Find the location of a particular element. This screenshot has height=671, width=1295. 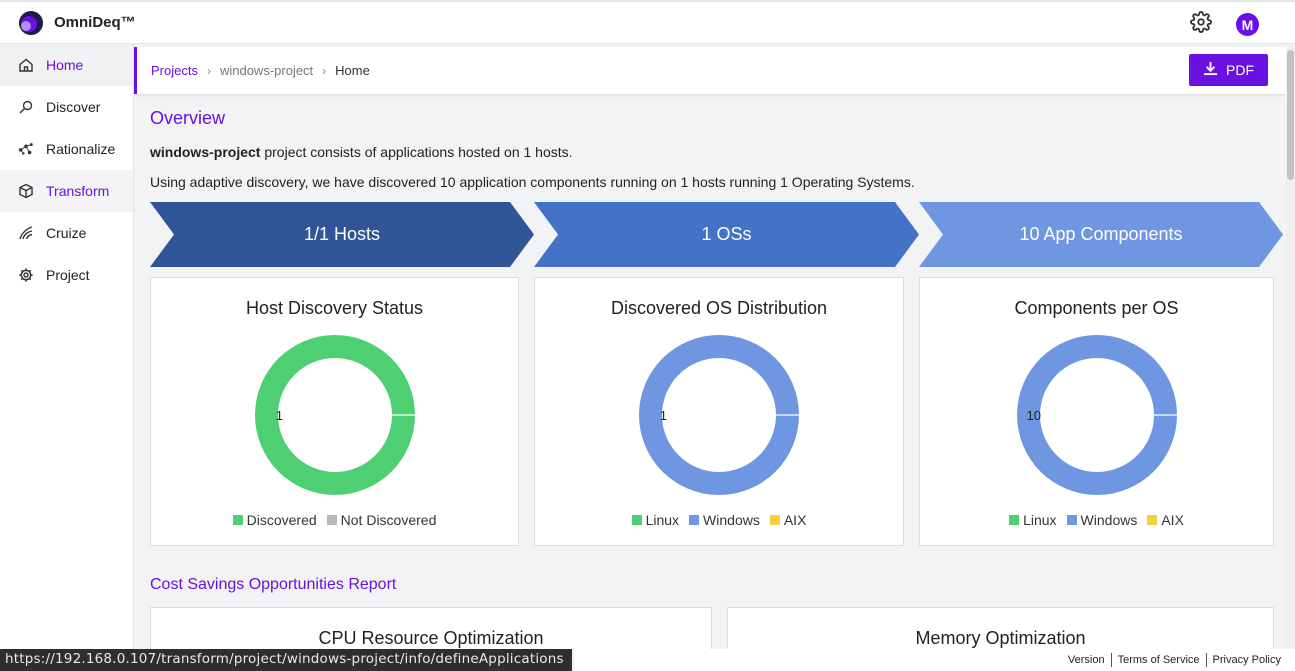

discover-icon is located at coordinates (26, 107).